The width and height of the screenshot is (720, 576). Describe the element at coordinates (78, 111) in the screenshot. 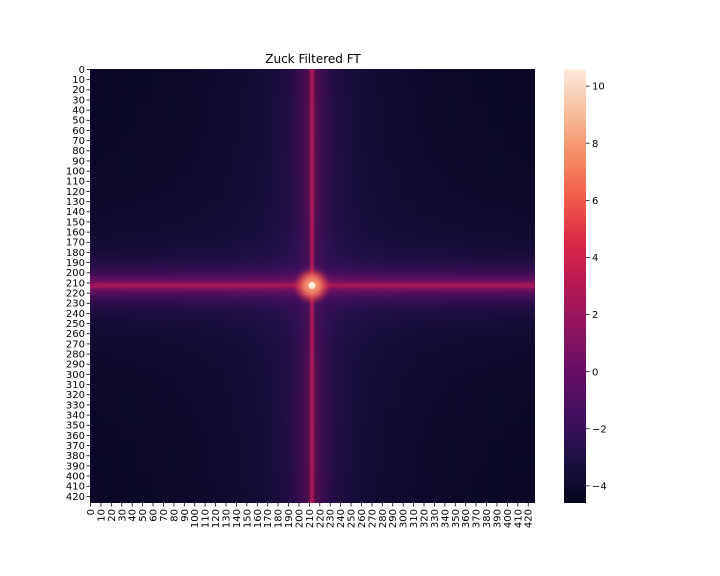

I see `y-tick-label: 40` at that location.